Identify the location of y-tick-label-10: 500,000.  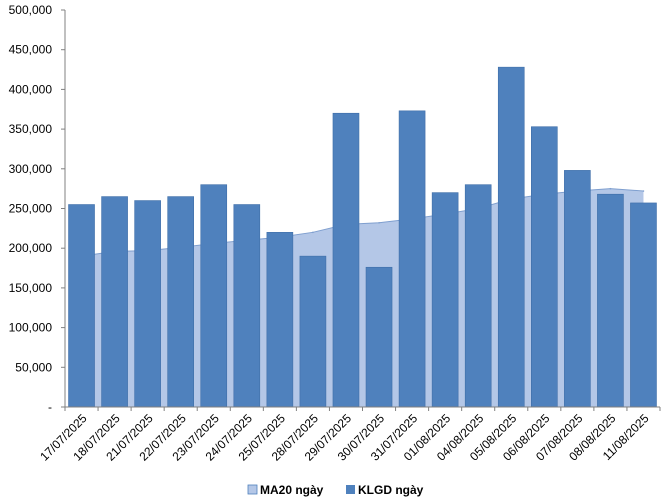
(31, 10).